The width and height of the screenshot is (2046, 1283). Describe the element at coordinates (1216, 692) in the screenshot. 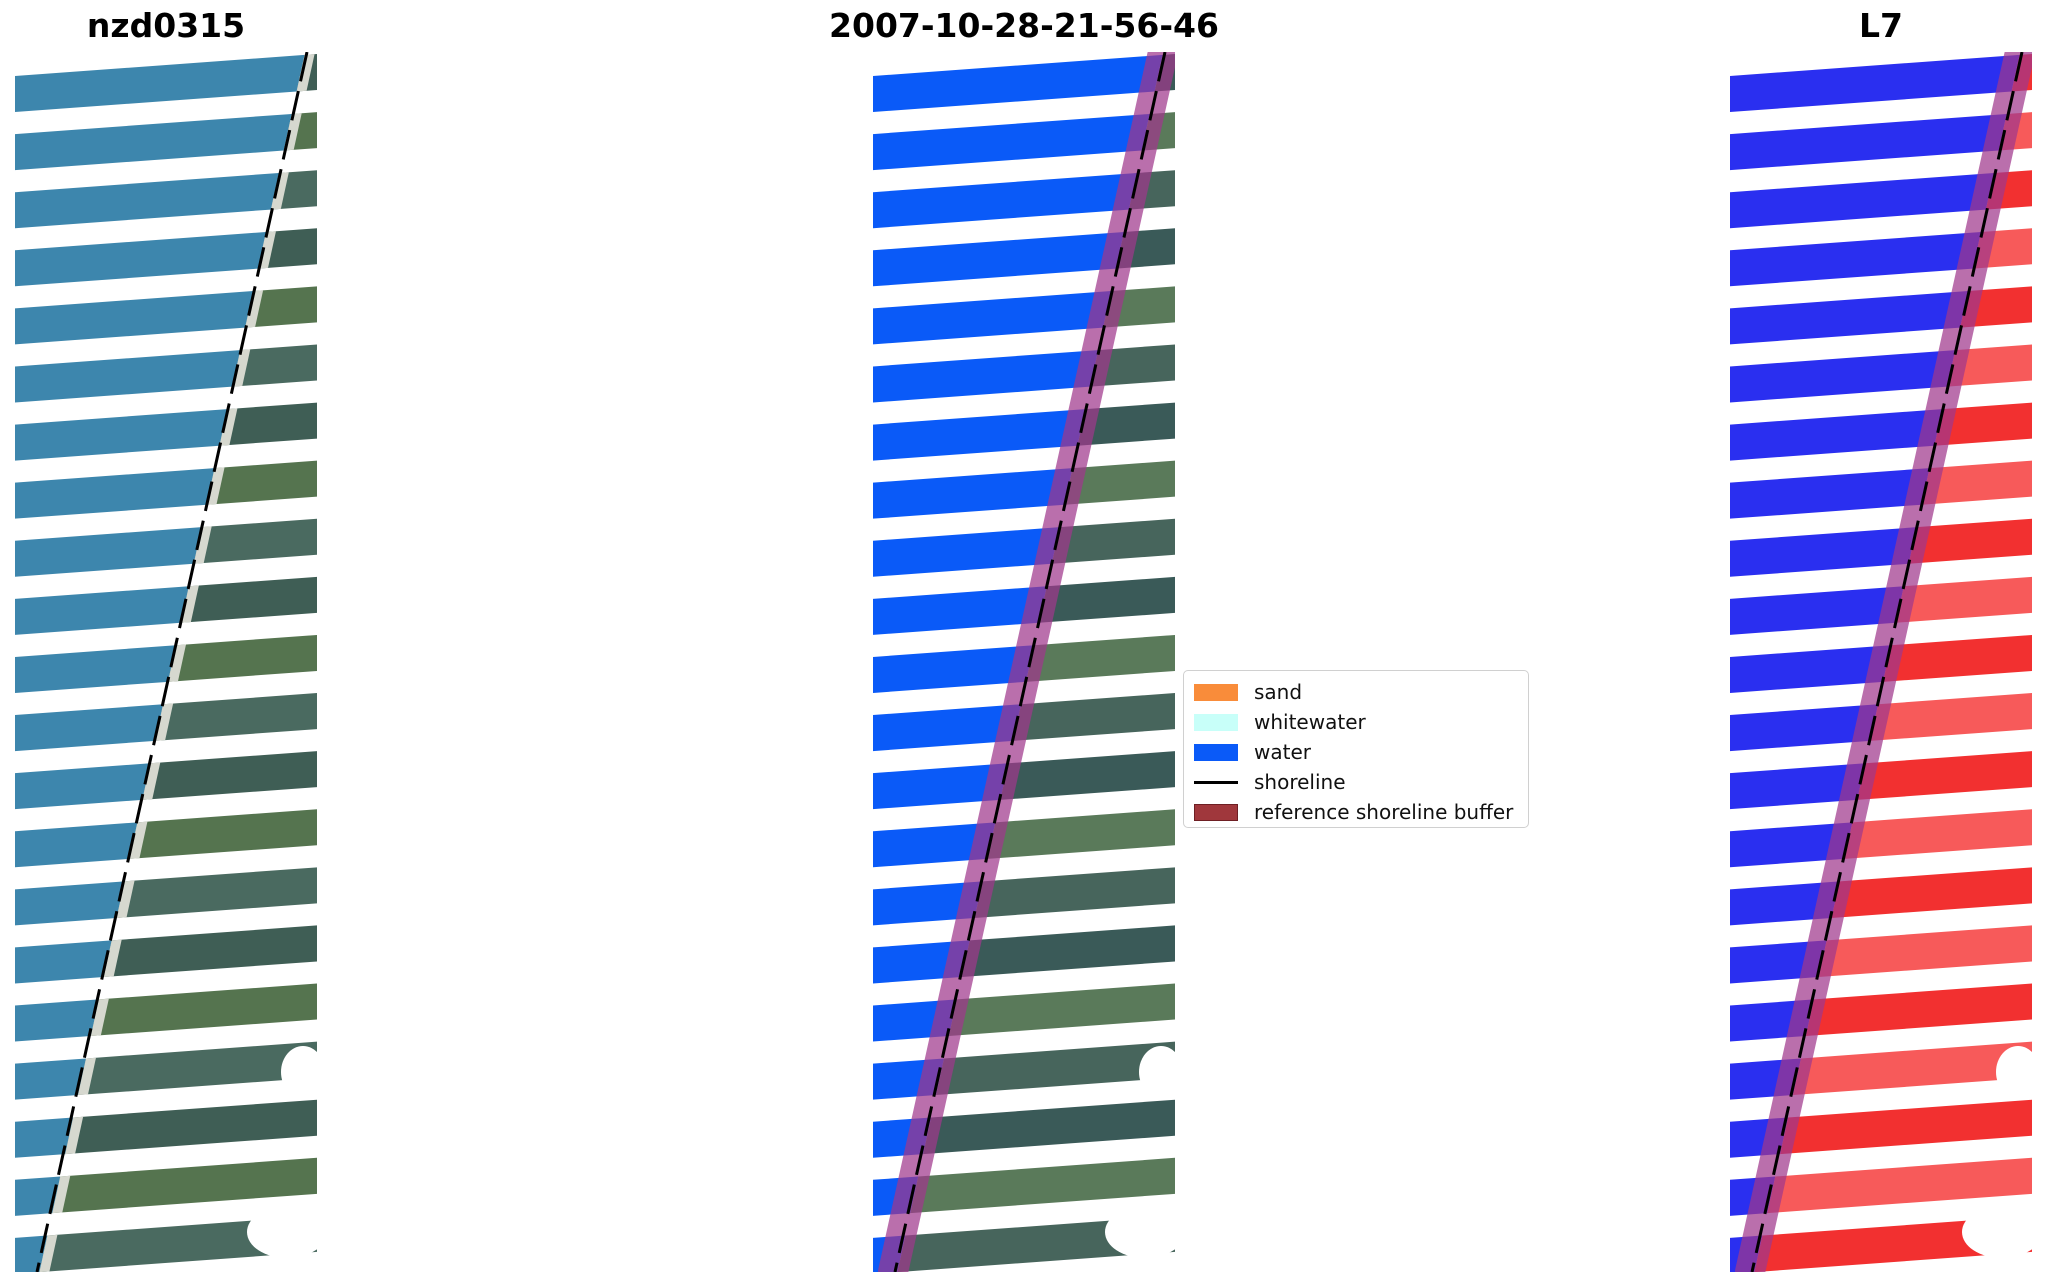

I see `sand-swatch` at that location.